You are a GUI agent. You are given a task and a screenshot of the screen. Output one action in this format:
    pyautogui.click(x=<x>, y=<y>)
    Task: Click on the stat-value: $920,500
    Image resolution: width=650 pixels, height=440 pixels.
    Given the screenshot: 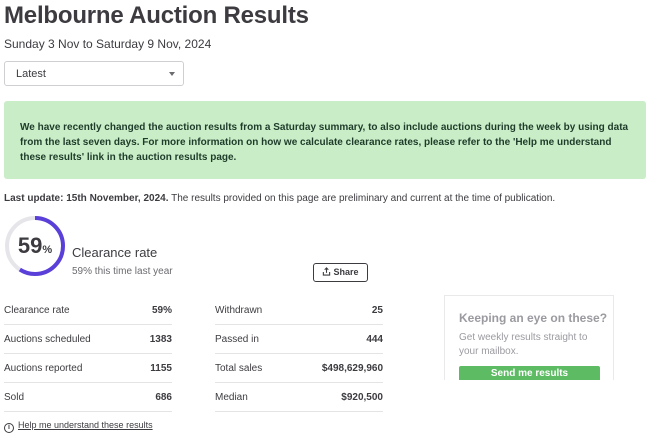 What is the action you would take?
    pyautogui.click(x=362, y=397)
    